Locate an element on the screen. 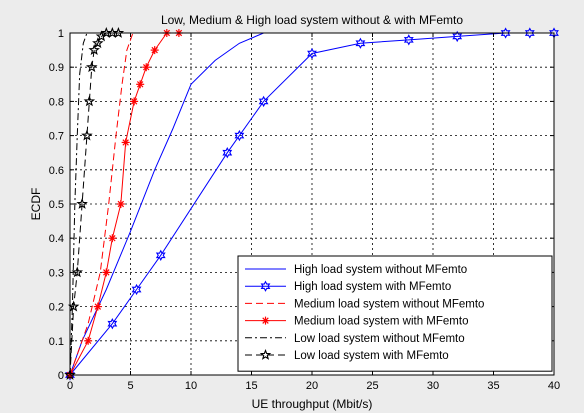 Image resolution: width=584 pixels, height=413 pixels. legend-entry-6: Low load system with MFemto is located at coordinates (347, 355).